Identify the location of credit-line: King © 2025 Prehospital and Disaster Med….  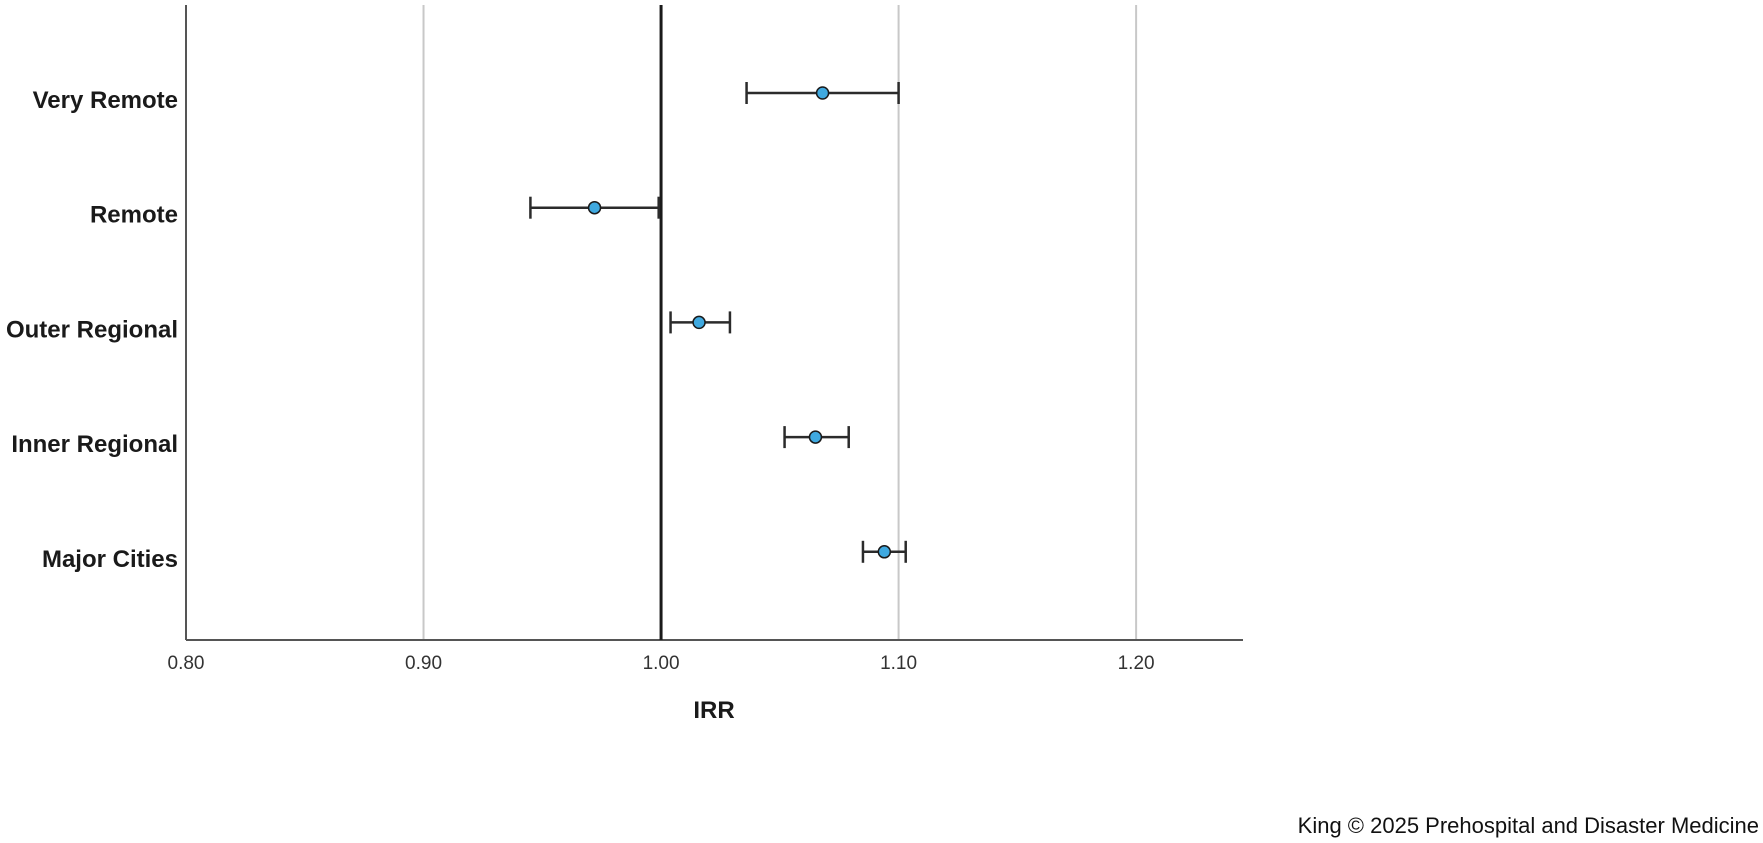
(1528, 825).